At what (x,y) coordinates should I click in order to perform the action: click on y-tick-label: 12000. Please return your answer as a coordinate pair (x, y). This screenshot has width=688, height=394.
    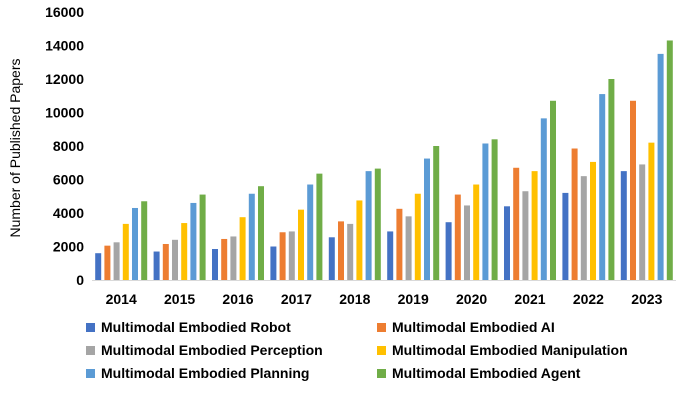
    Looking at the image, I should click on (64, 79).